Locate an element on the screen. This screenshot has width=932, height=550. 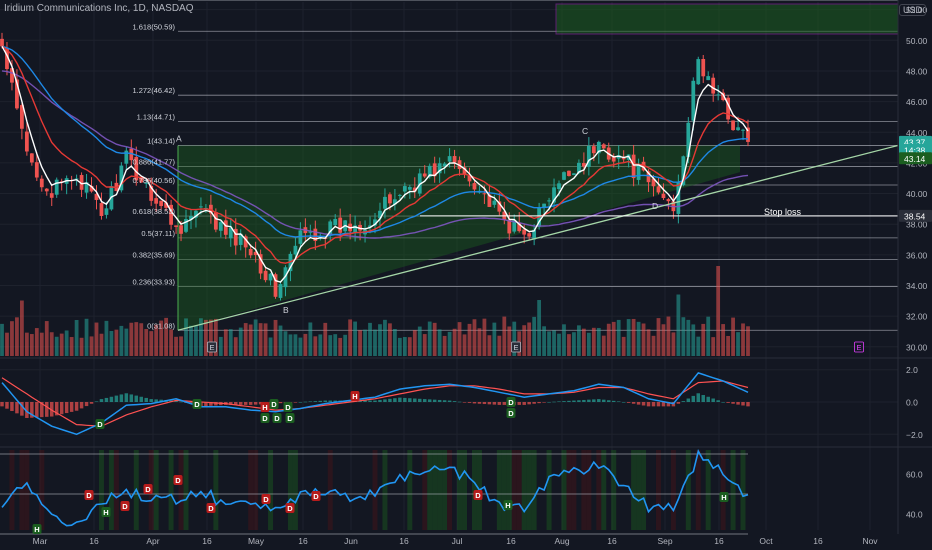
macd-tick-label: 2.0 is located at coordinates (912, 370).